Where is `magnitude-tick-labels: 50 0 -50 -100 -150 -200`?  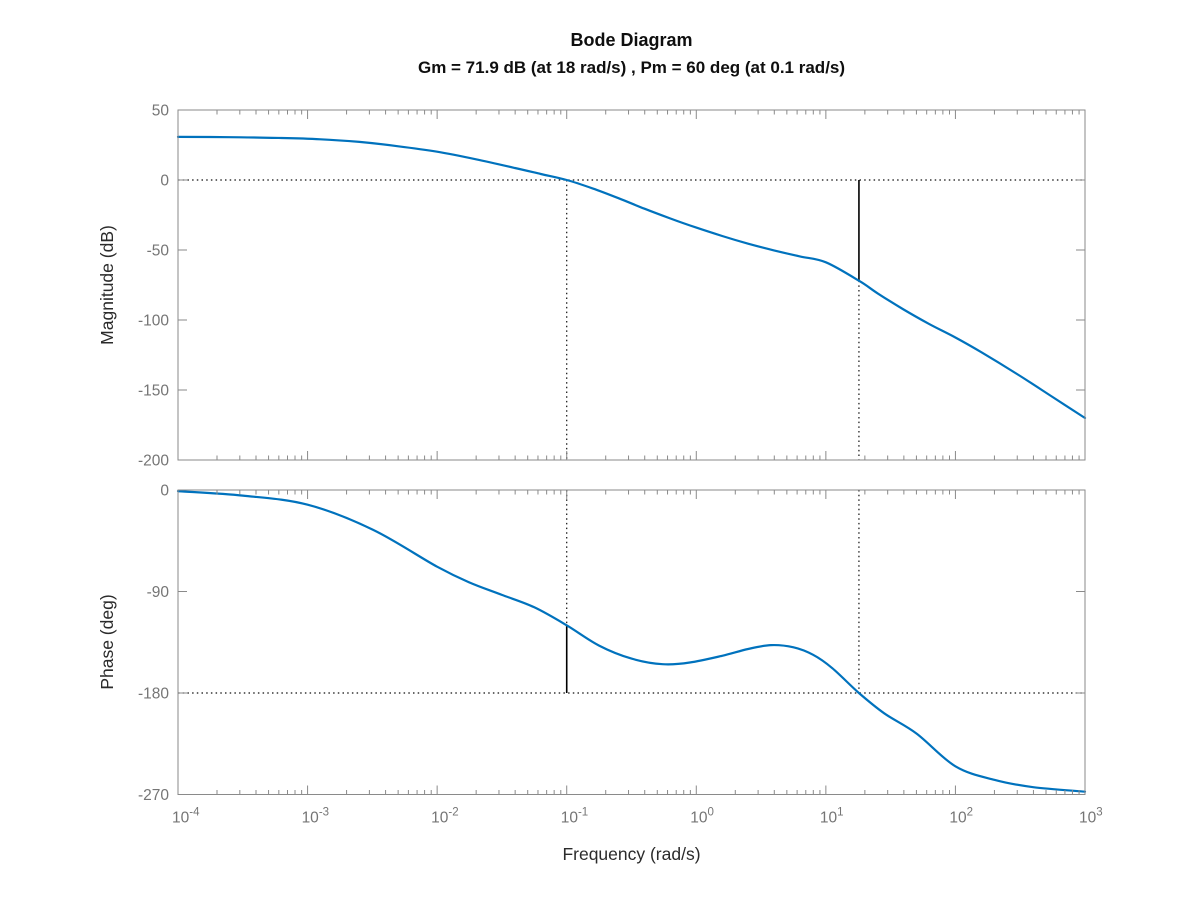
magnitude-tick-labels: 50 0 -50 -100 -150 -200 is located at coordinates (153, 286).